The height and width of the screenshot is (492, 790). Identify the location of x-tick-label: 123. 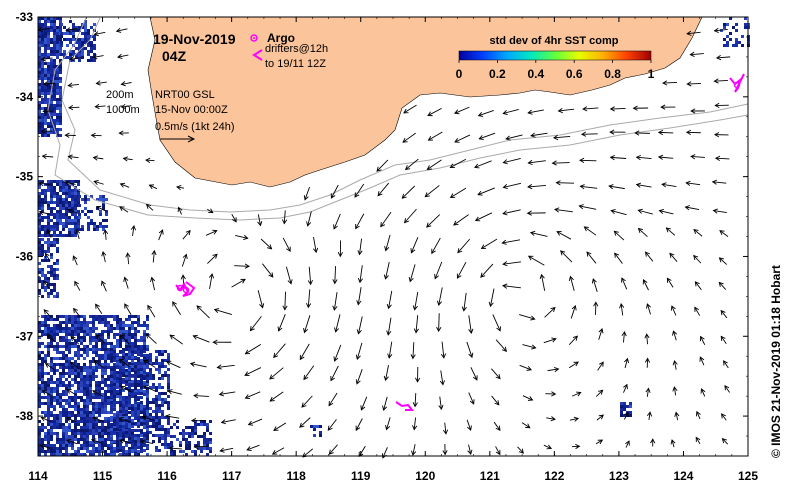
(619, 476).